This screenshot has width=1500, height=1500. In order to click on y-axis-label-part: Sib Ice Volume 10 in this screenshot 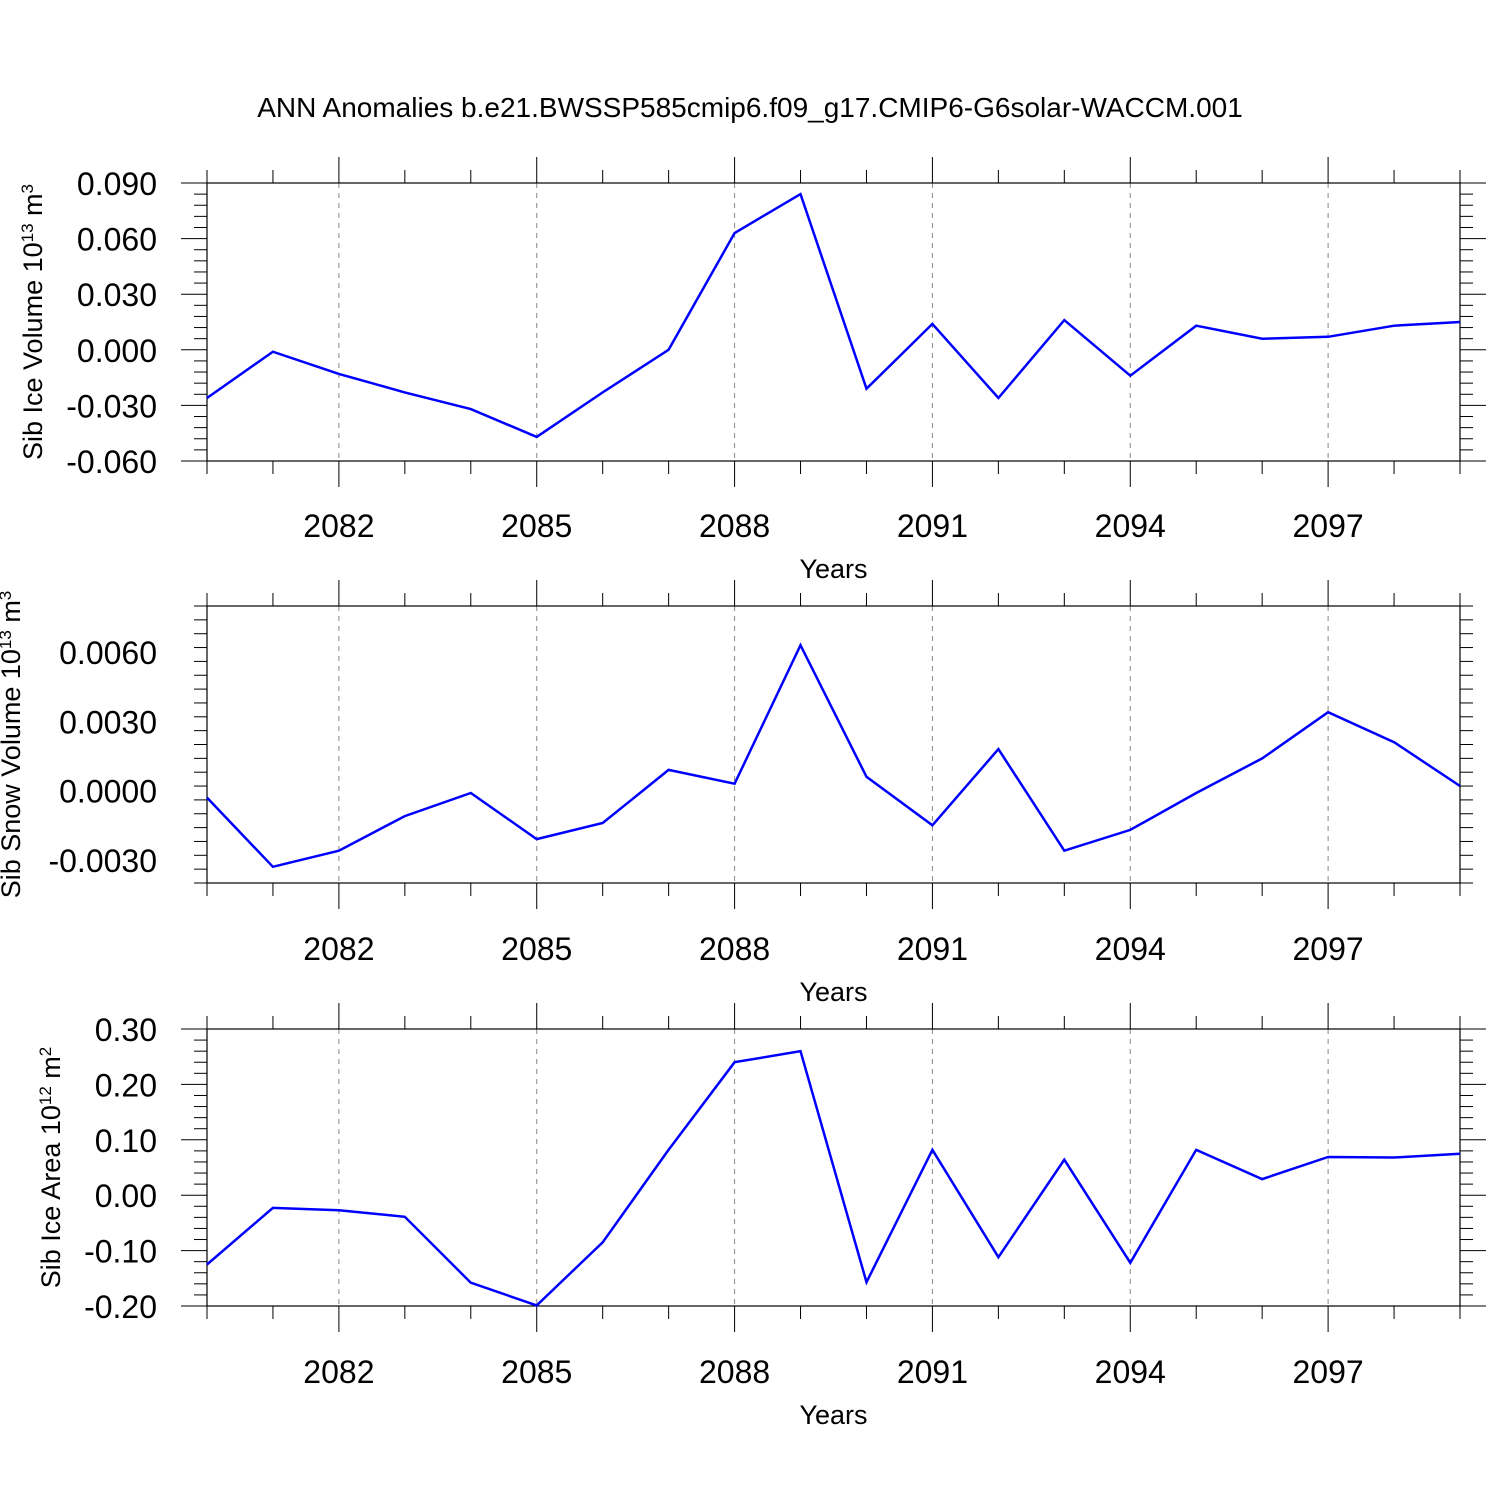, I will do `click(33, 351)`.